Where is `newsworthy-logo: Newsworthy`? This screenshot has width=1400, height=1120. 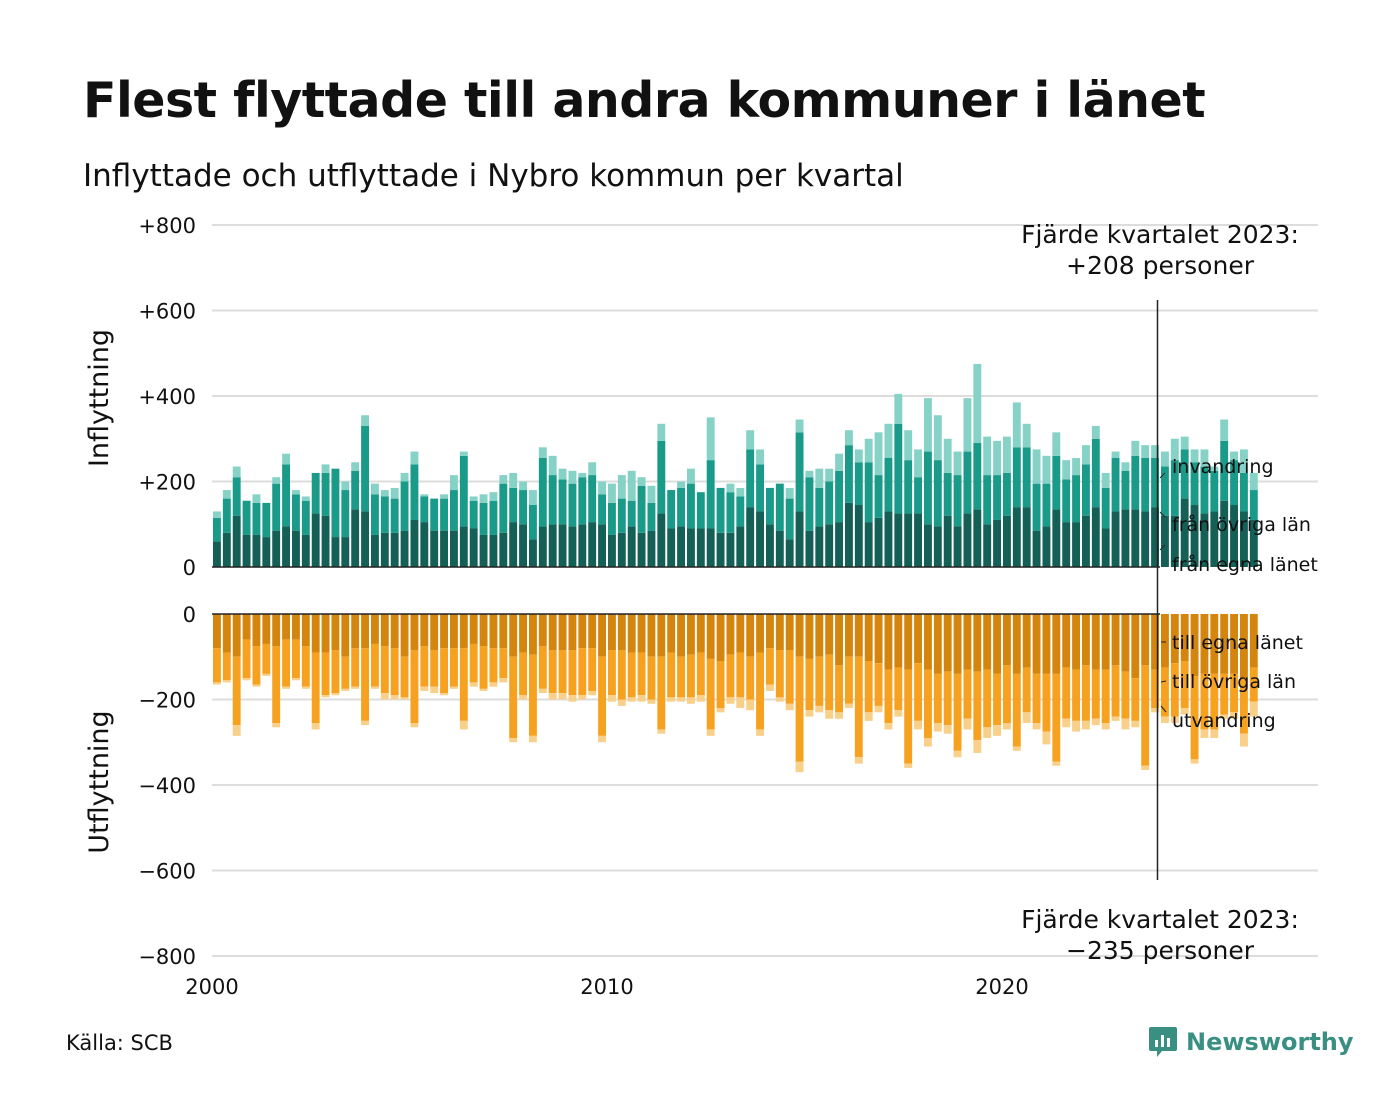 newsworthy-logo: Newsworthy is located at coordinates (1251, 1042).